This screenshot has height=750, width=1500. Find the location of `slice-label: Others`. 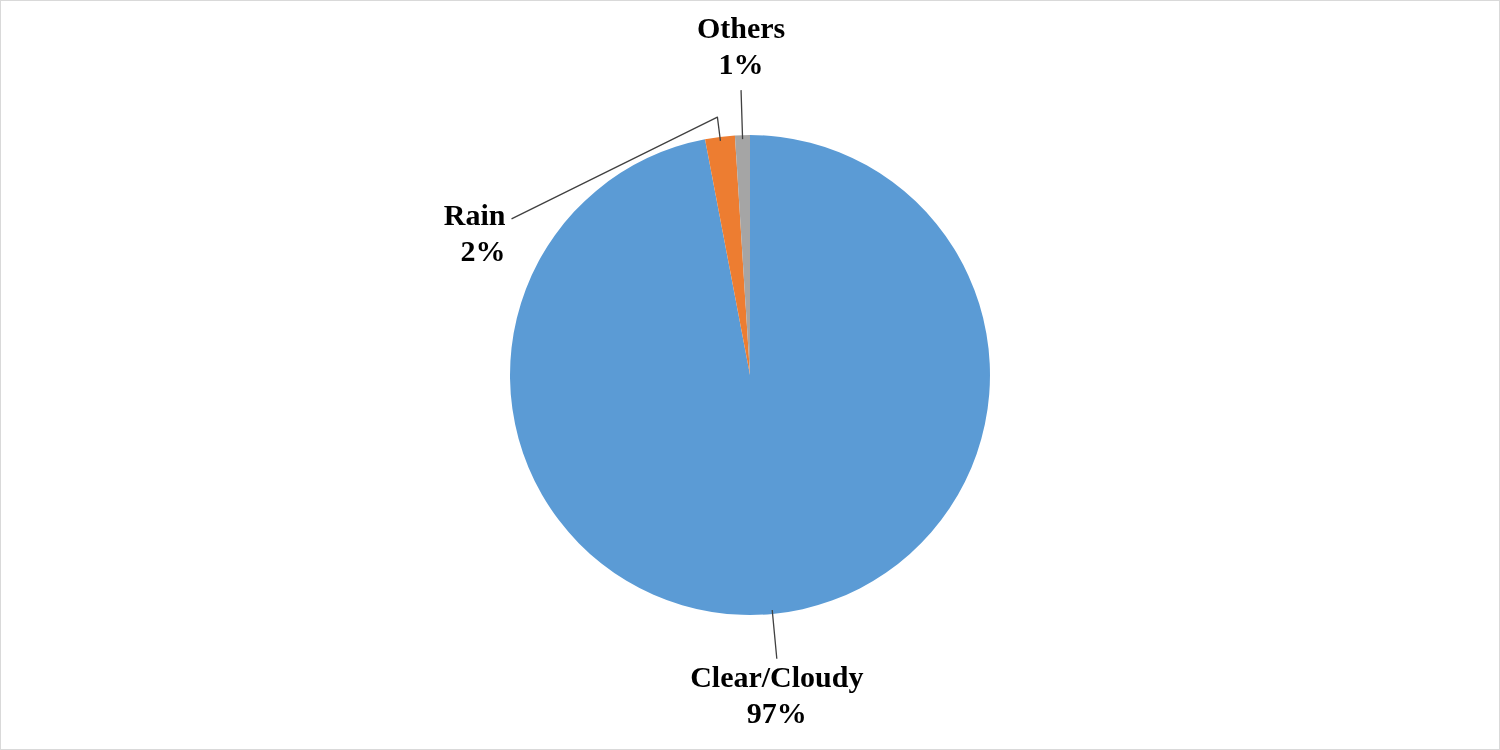

slice-label: Others is located at coordinates (741, 28).